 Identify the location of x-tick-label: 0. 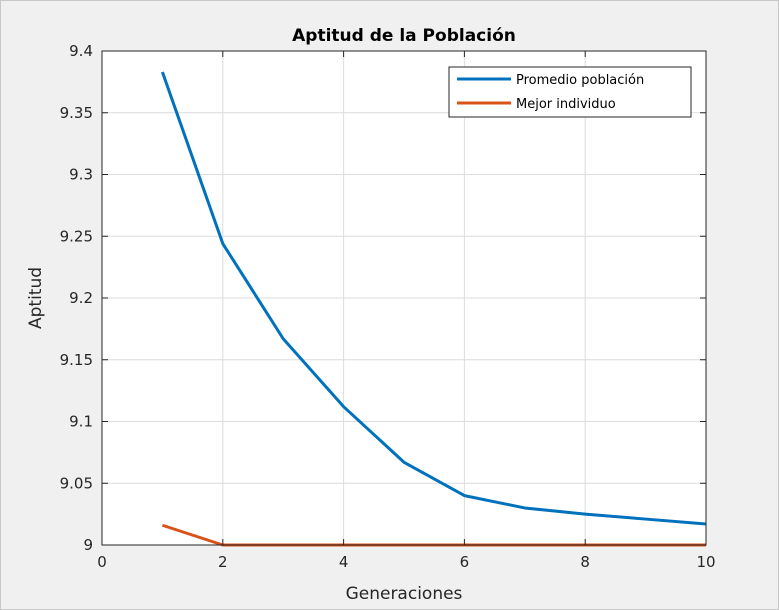
(102, 562).